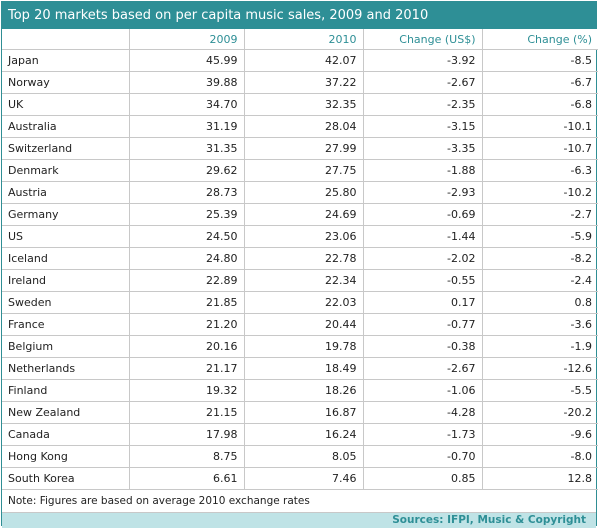 This screenshot has height=529, width=600. Describe the element at coordinates (423, 126) in the screenshot. I see `cell-change-usd: -3.15` at that location.